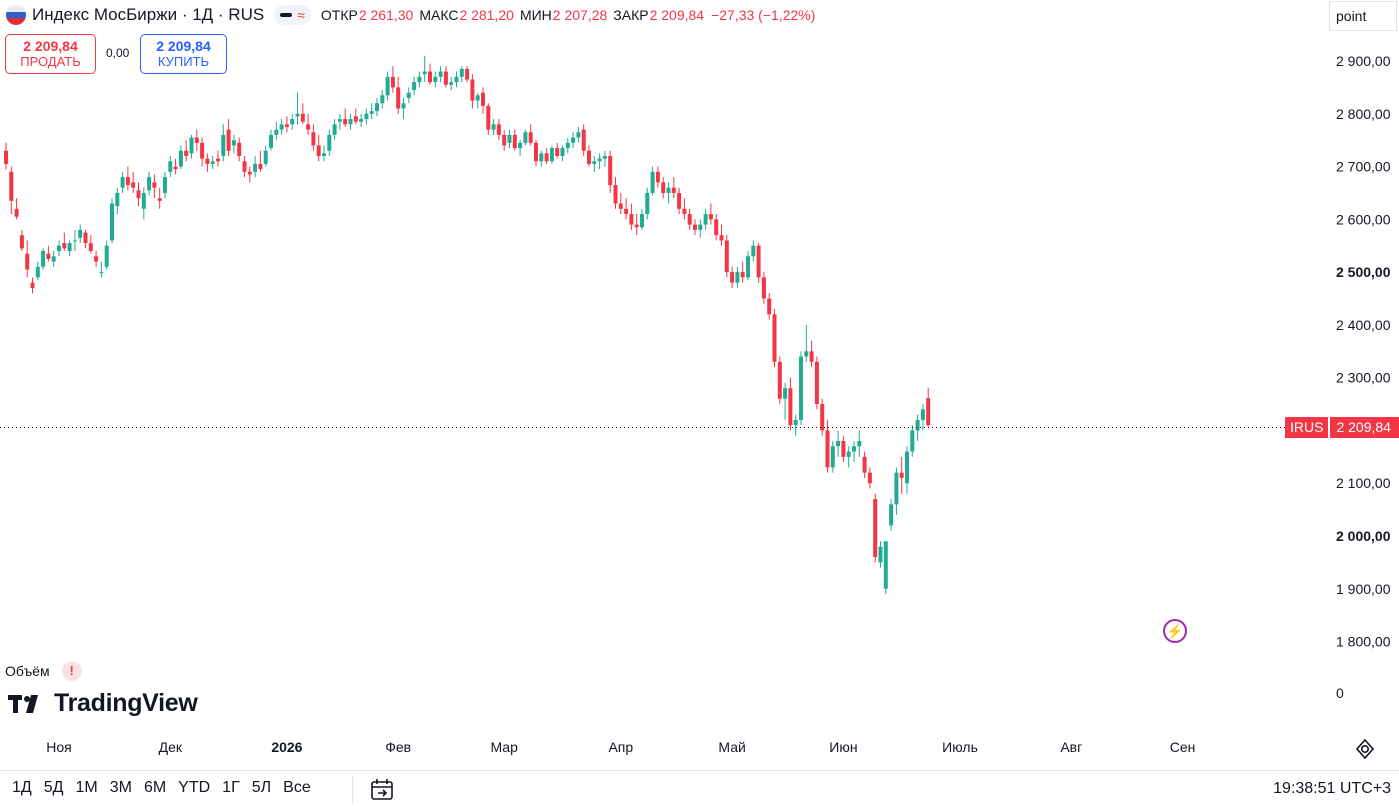 The image size is (1399, 809). What do you see at coordinates (43, 671) in the screenshot?
I see `volume-legend: Объём !` at bounding box center [43, 671].